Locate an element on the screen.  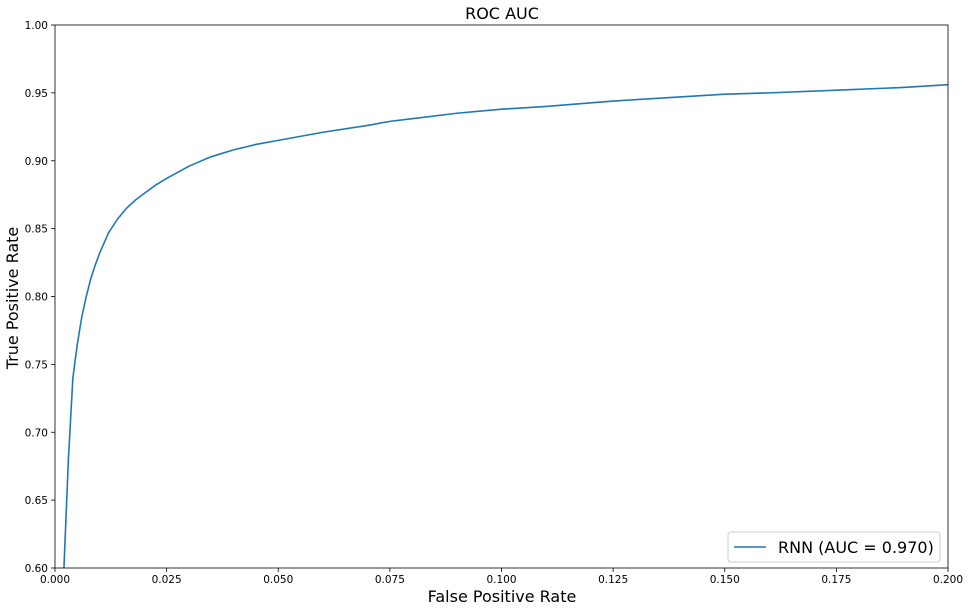
chart-title: ROC AUC is located at coordinates (502, 13).